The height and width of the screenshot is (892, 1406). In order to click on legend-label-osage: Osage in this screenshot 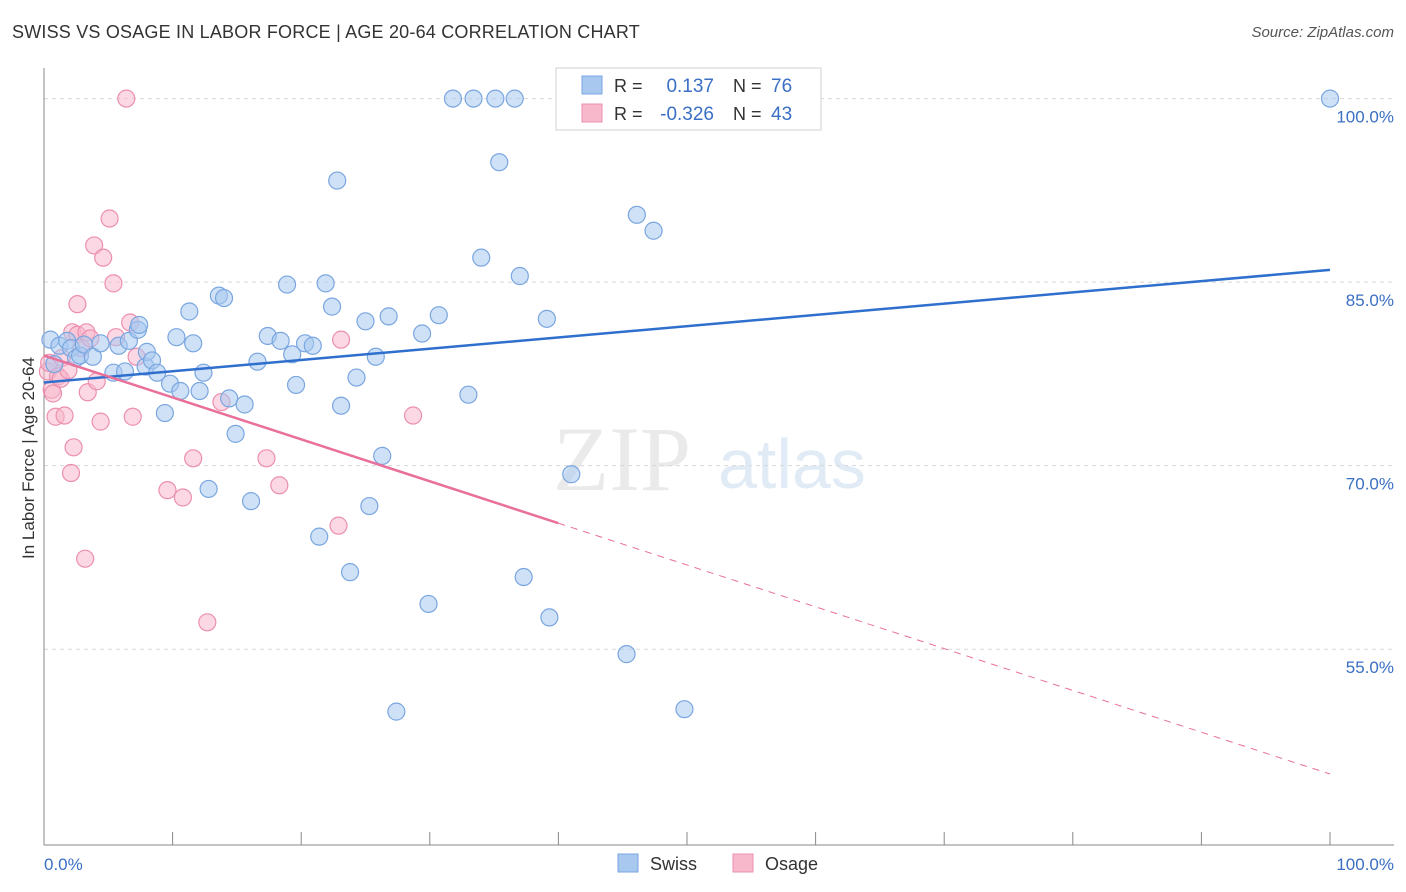, I will do `click(791, 864)`.